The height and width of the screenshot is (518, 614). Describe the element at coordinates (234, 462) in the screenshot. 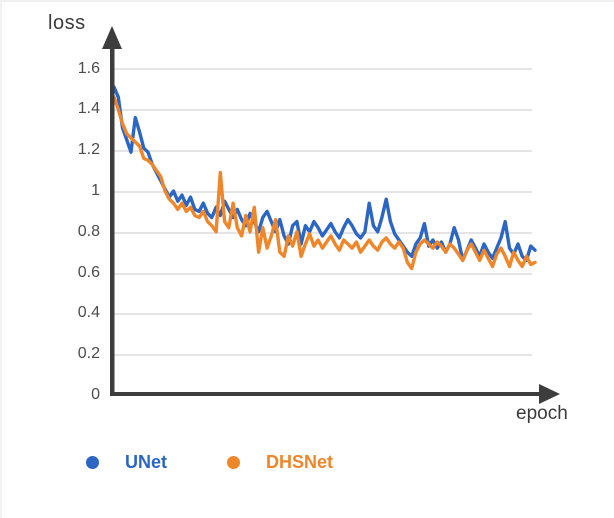

I see `dhsnet-dot-icon` at that location.